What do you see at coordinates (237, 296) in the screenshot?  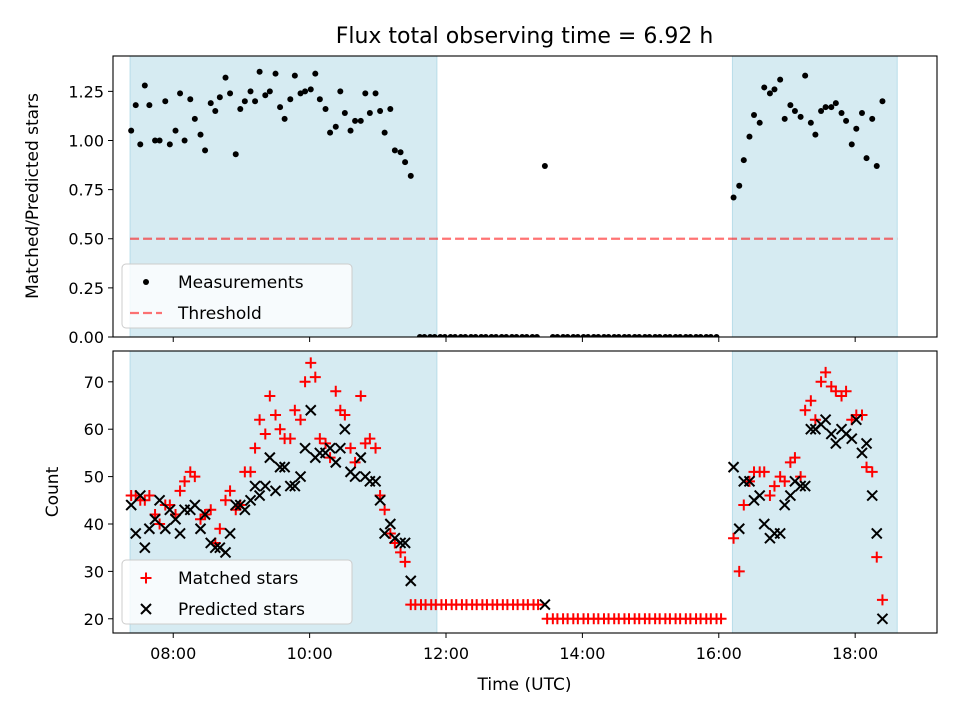 I see `legend: Measurements Threshold` at bounding box center [237, 296].